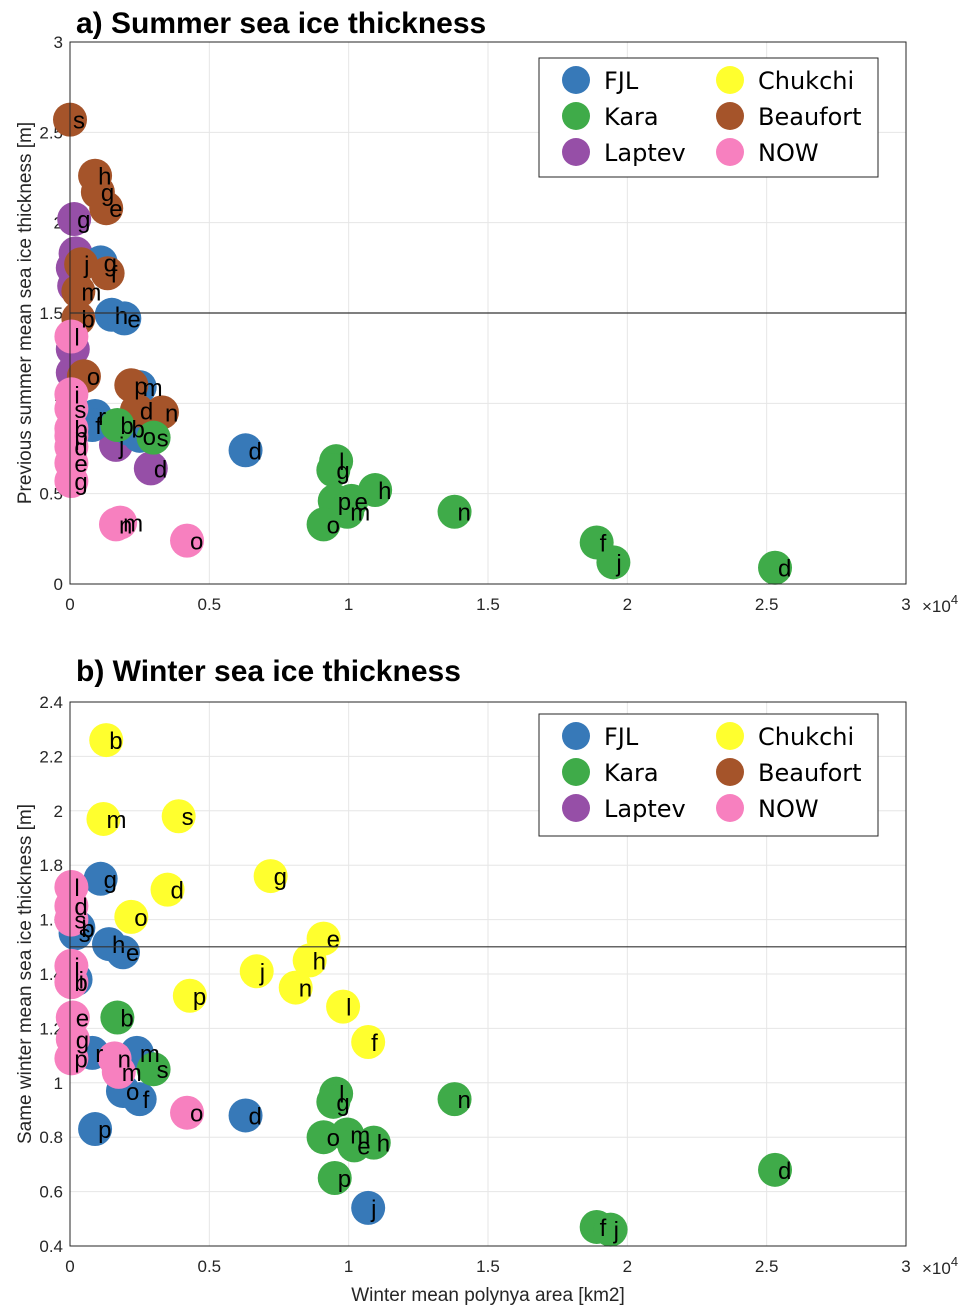 This screenshot has width=976, height=1308. Describe the element at coordinates (51, 1192) in the screenshot. I see `y-tick-label: 0.6` at that location.